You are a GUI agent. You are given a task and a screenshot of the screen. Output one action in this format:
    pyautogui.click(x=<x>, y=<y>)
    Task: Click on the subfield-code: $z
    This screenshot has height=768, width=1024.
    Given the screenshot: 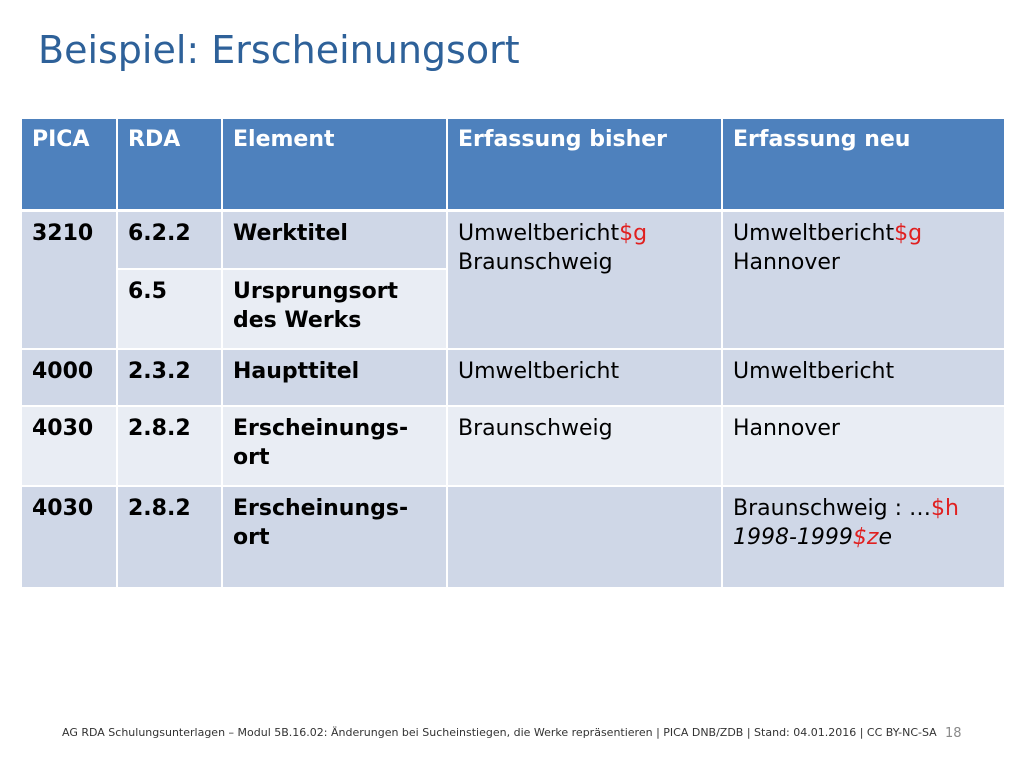 What is the action you would take?
    pyautogui.click(x=865, y=537)
    